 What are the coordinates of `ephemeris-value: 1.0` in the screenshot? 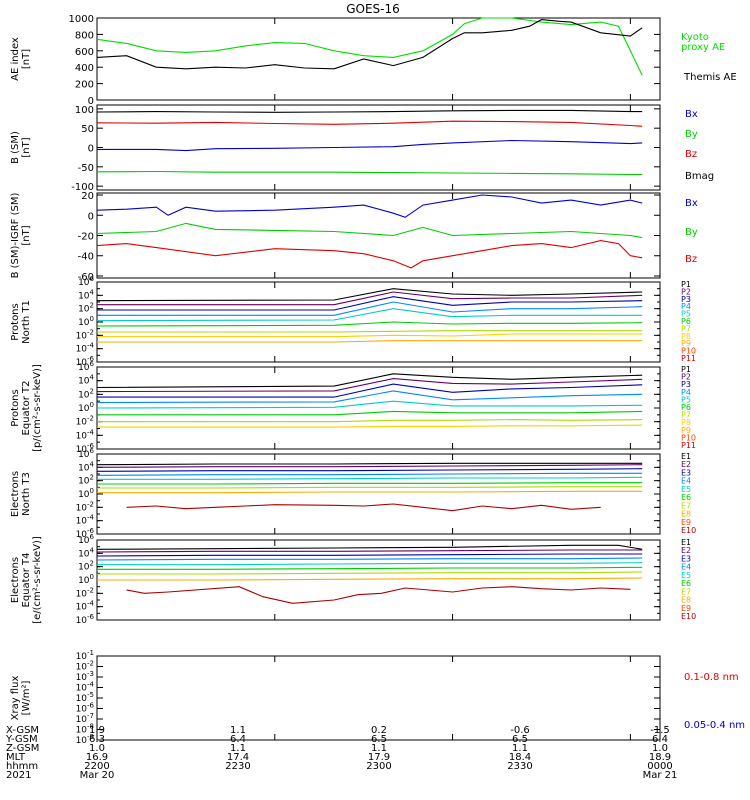 It's located at (660, 748).